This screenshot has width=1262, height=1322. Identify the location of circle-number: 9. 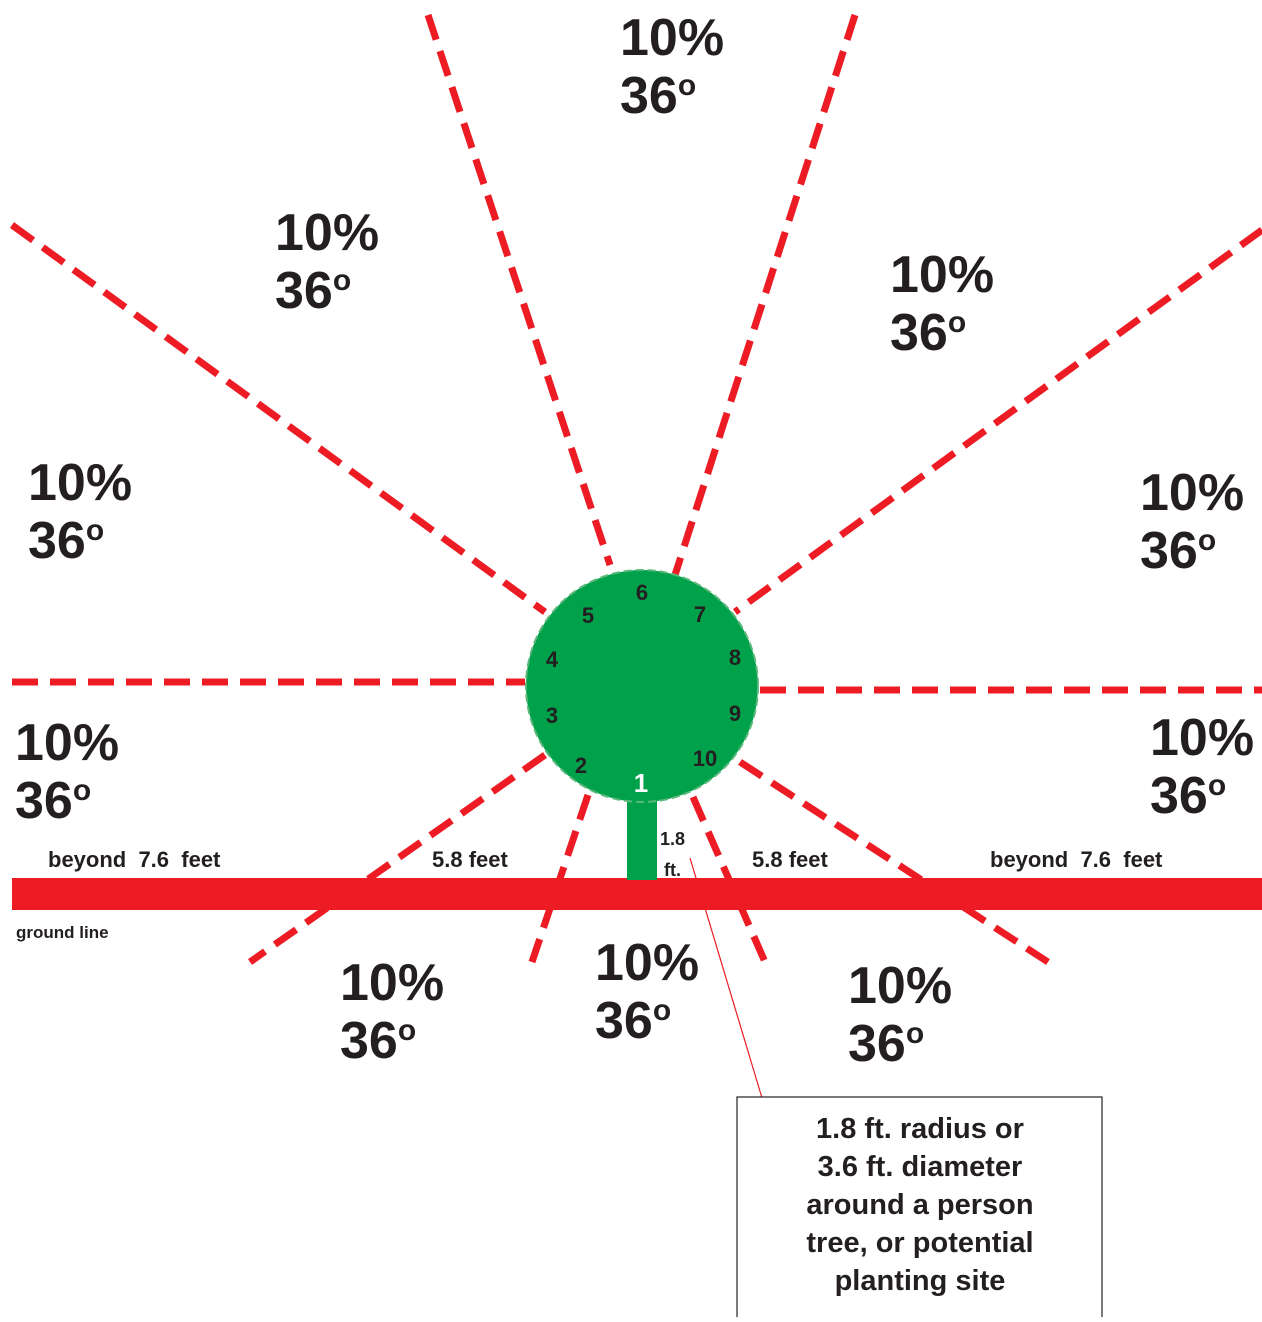
(735, 713).